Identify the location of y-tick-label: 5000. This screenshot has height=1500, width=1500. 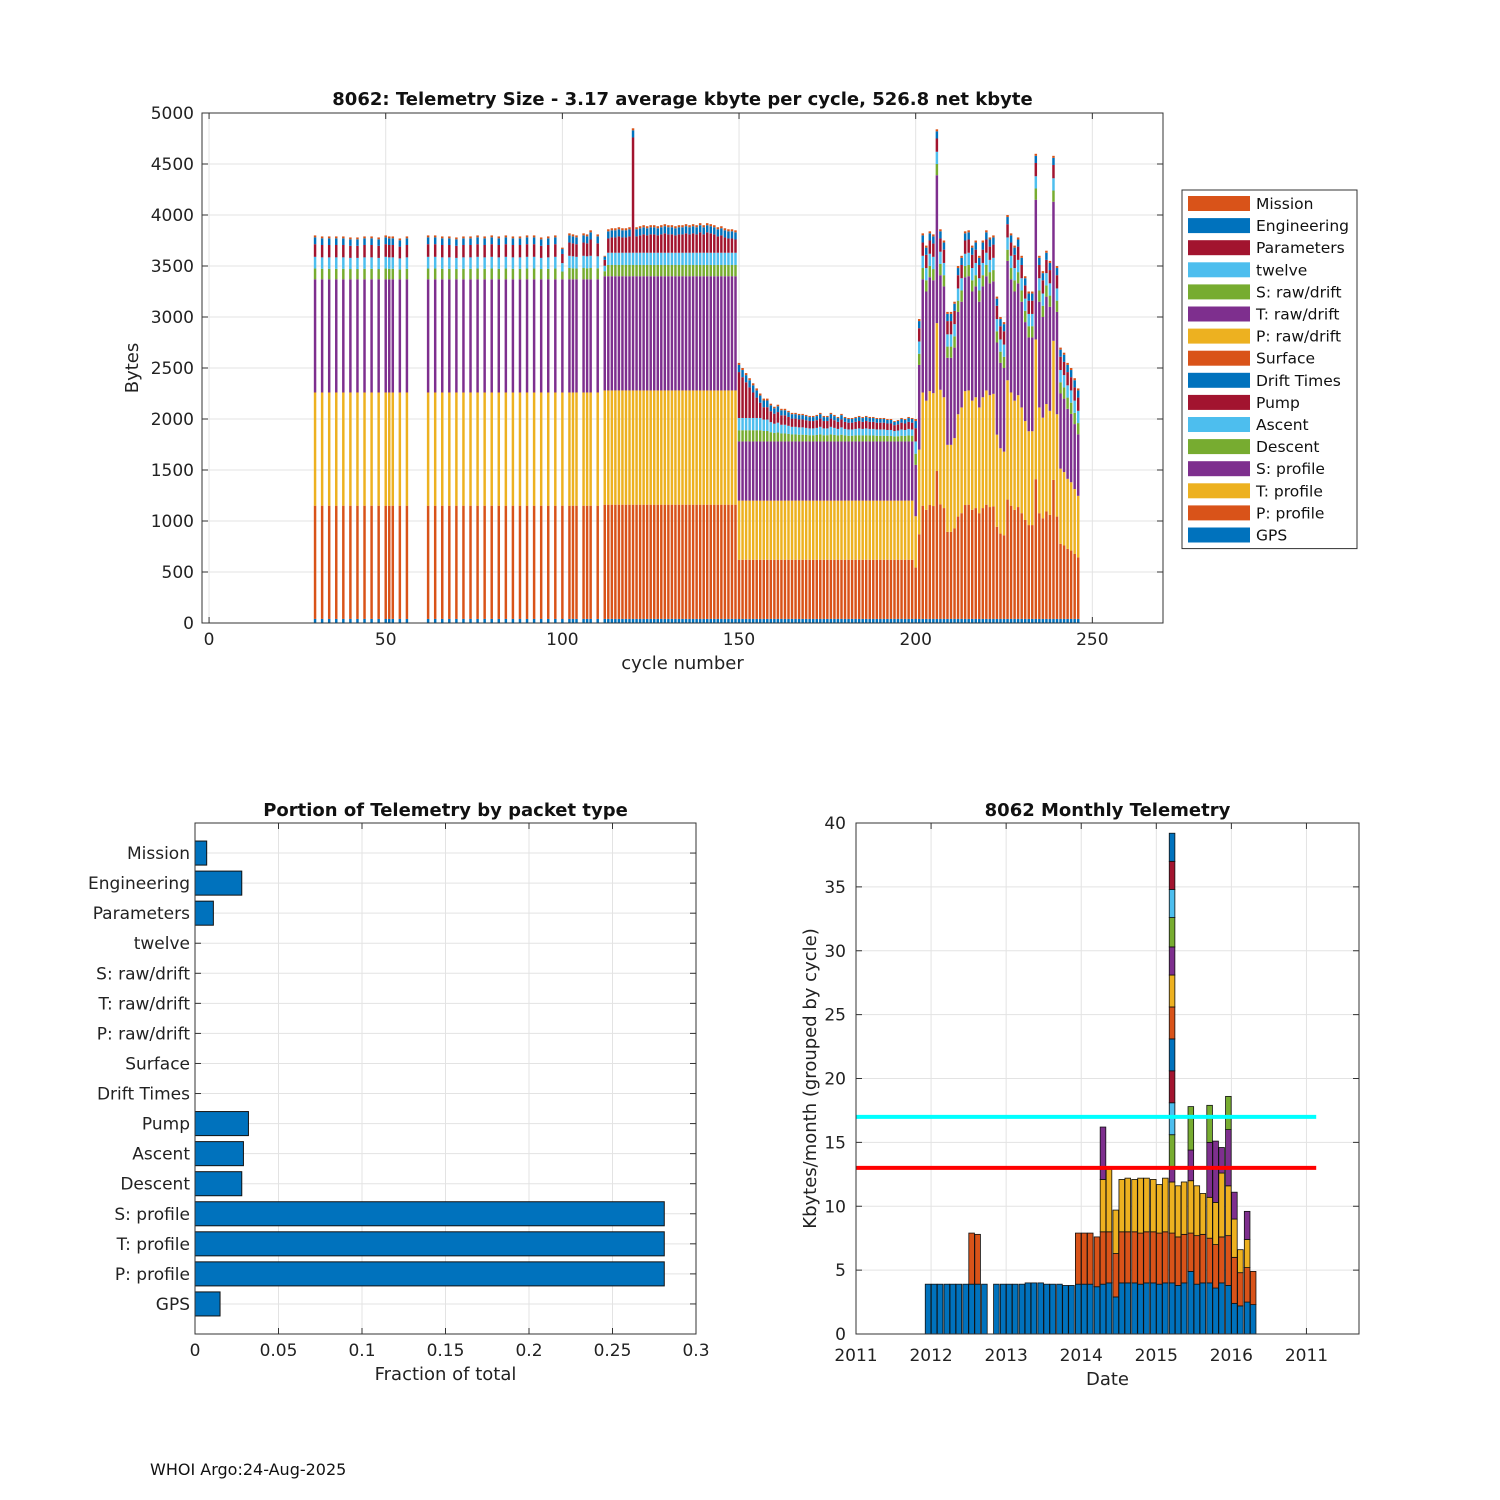
(172, 114).